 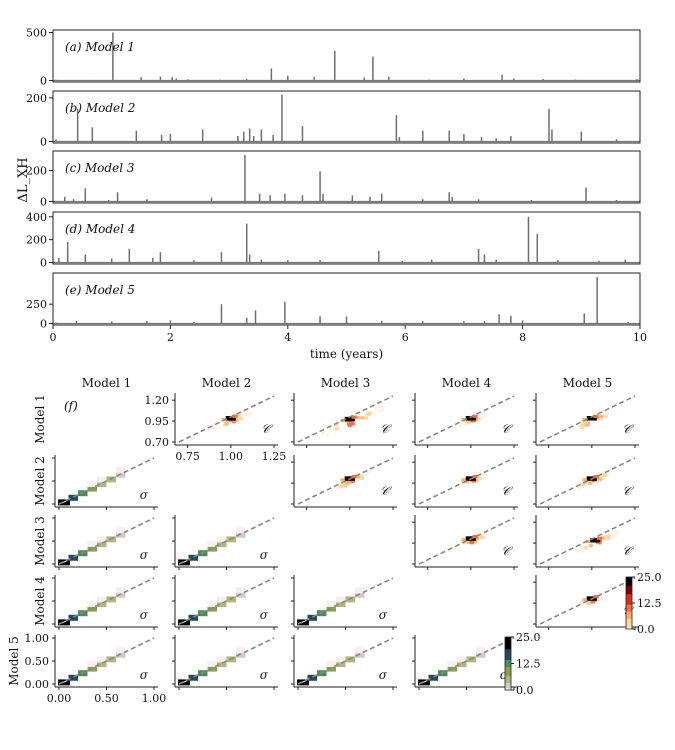 I want to click on row-header: Model 1, so click(x=40, y=419).